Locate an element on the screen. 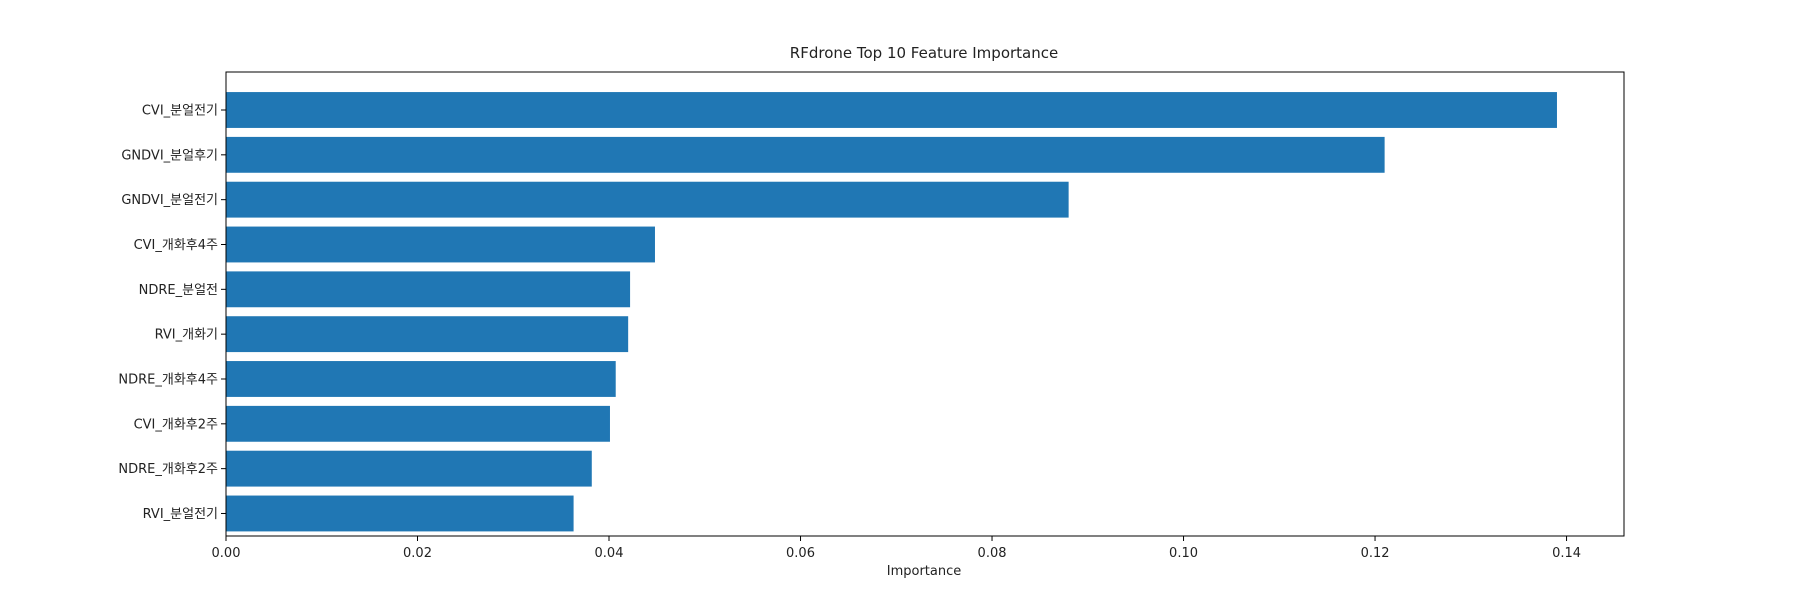 The width and height of the screenshot is (1800, 604). x-axis: 0.00 0.02 0.04 0.06 0.08 0.10 0.12 0.14 is located at coordinates (896, 548).